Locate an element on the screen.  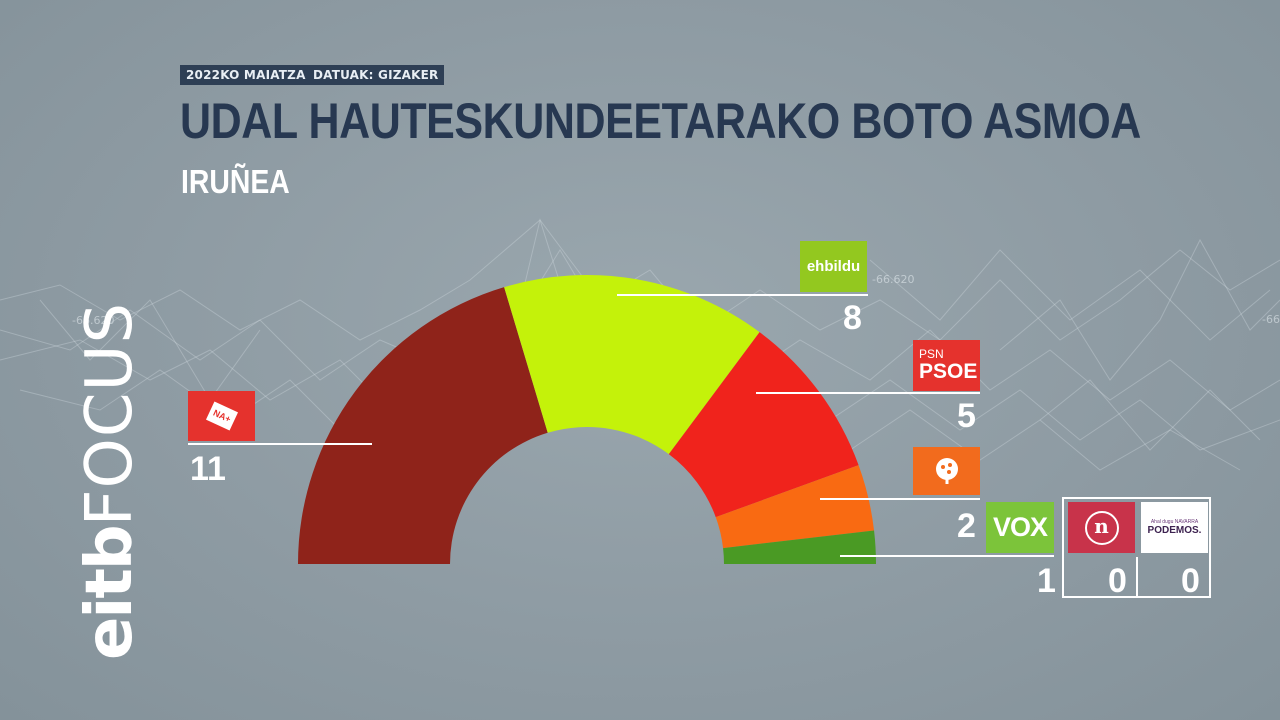
bg-number-2: -66.620 is located at coordinates (893, 279).